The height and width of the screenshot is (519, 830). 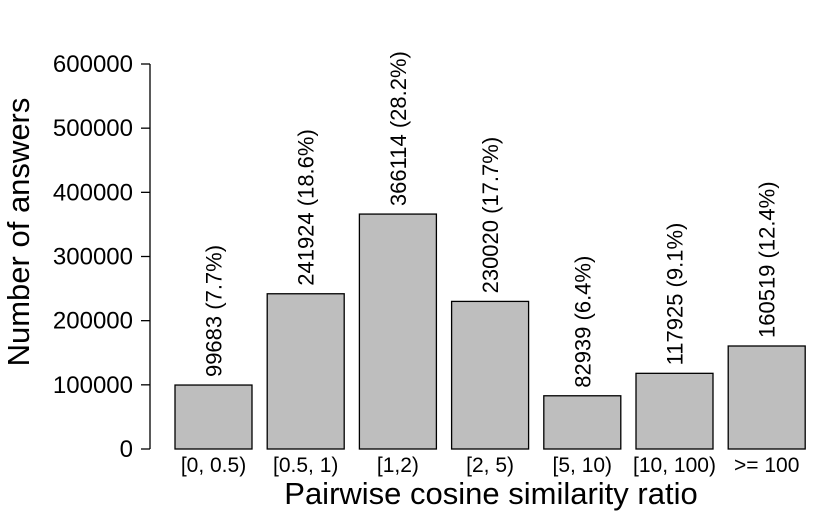 I want to click on data-label: 241924 (18.6%), so click(x=306, y=207).